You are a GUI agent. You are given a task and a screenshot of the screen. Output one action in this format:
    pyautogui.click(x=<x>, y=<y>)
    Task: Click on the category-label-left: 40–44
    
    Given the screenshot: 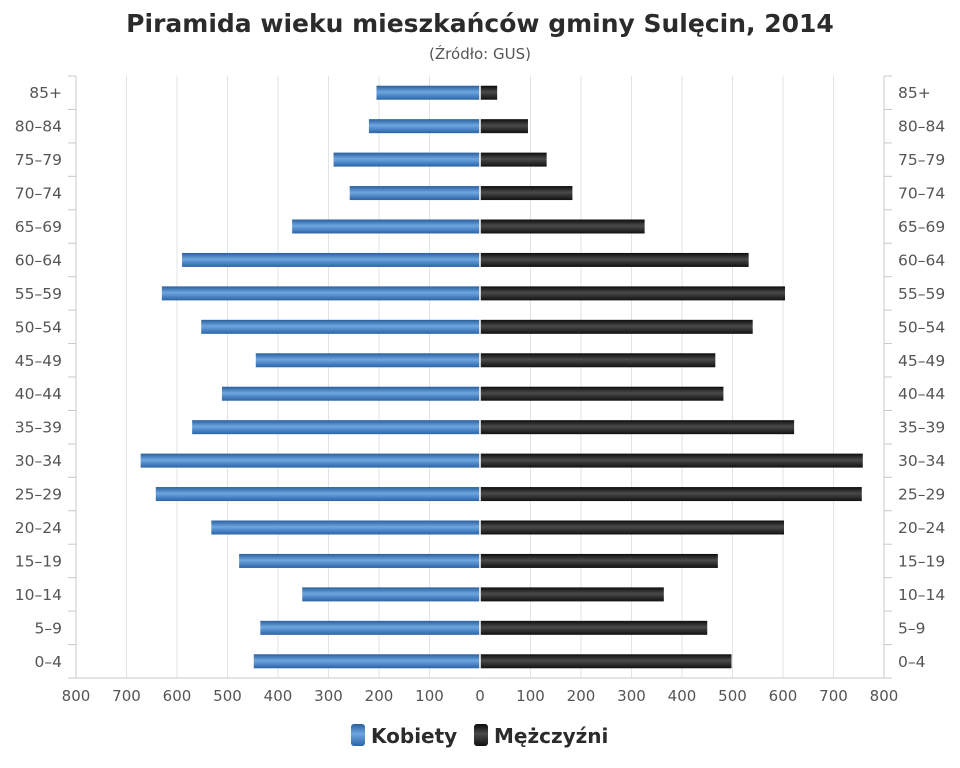 What is the action you would take?
    pyautogui.click(x=38, y=394)
    